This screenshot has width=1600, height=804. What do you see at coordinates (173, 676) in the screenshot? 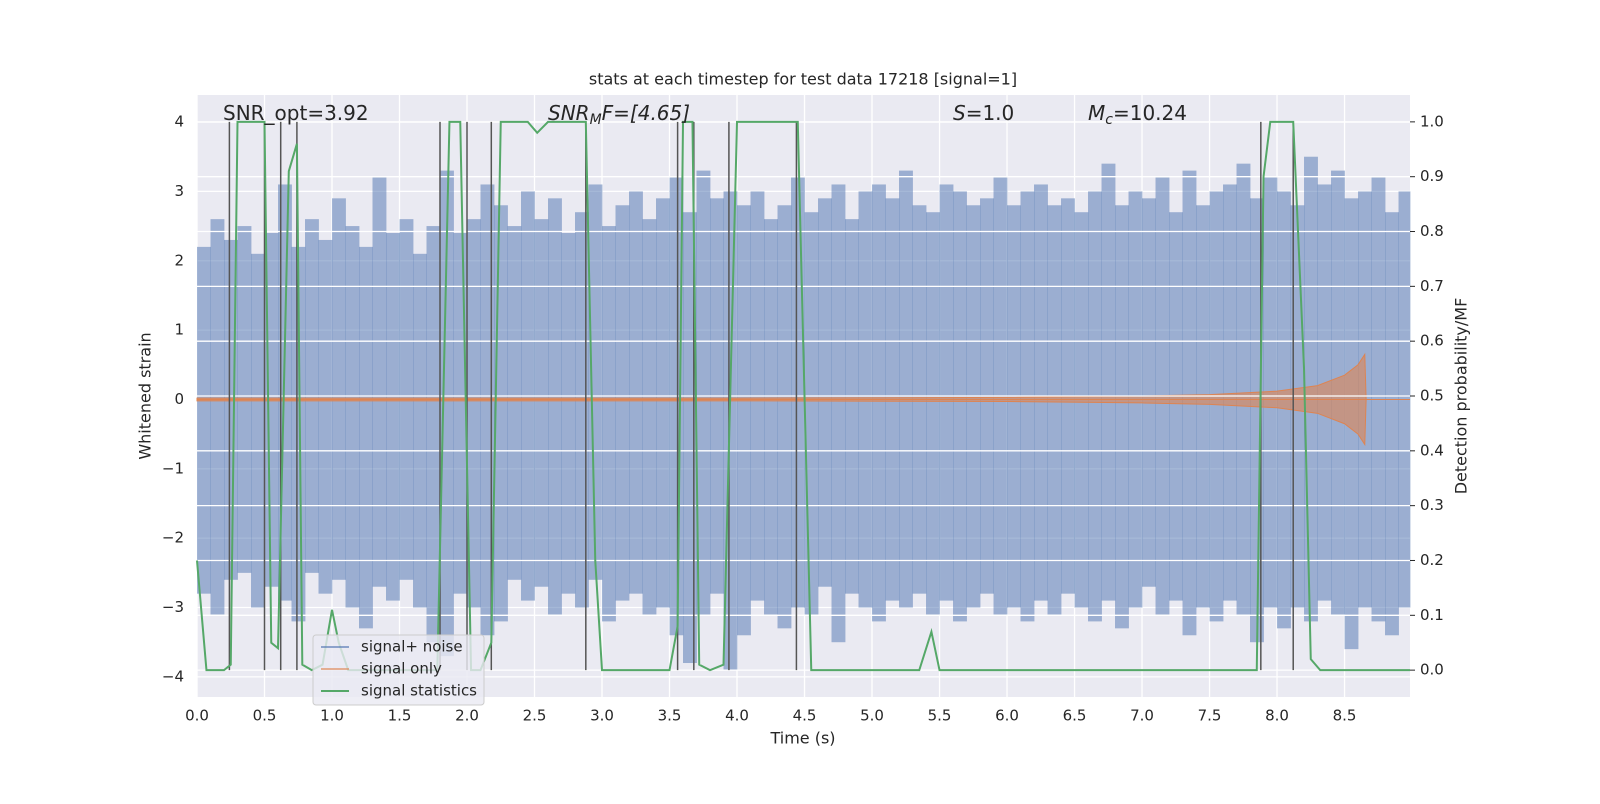
I see `y-tick-label: −4` at bounding box center [173, 676].